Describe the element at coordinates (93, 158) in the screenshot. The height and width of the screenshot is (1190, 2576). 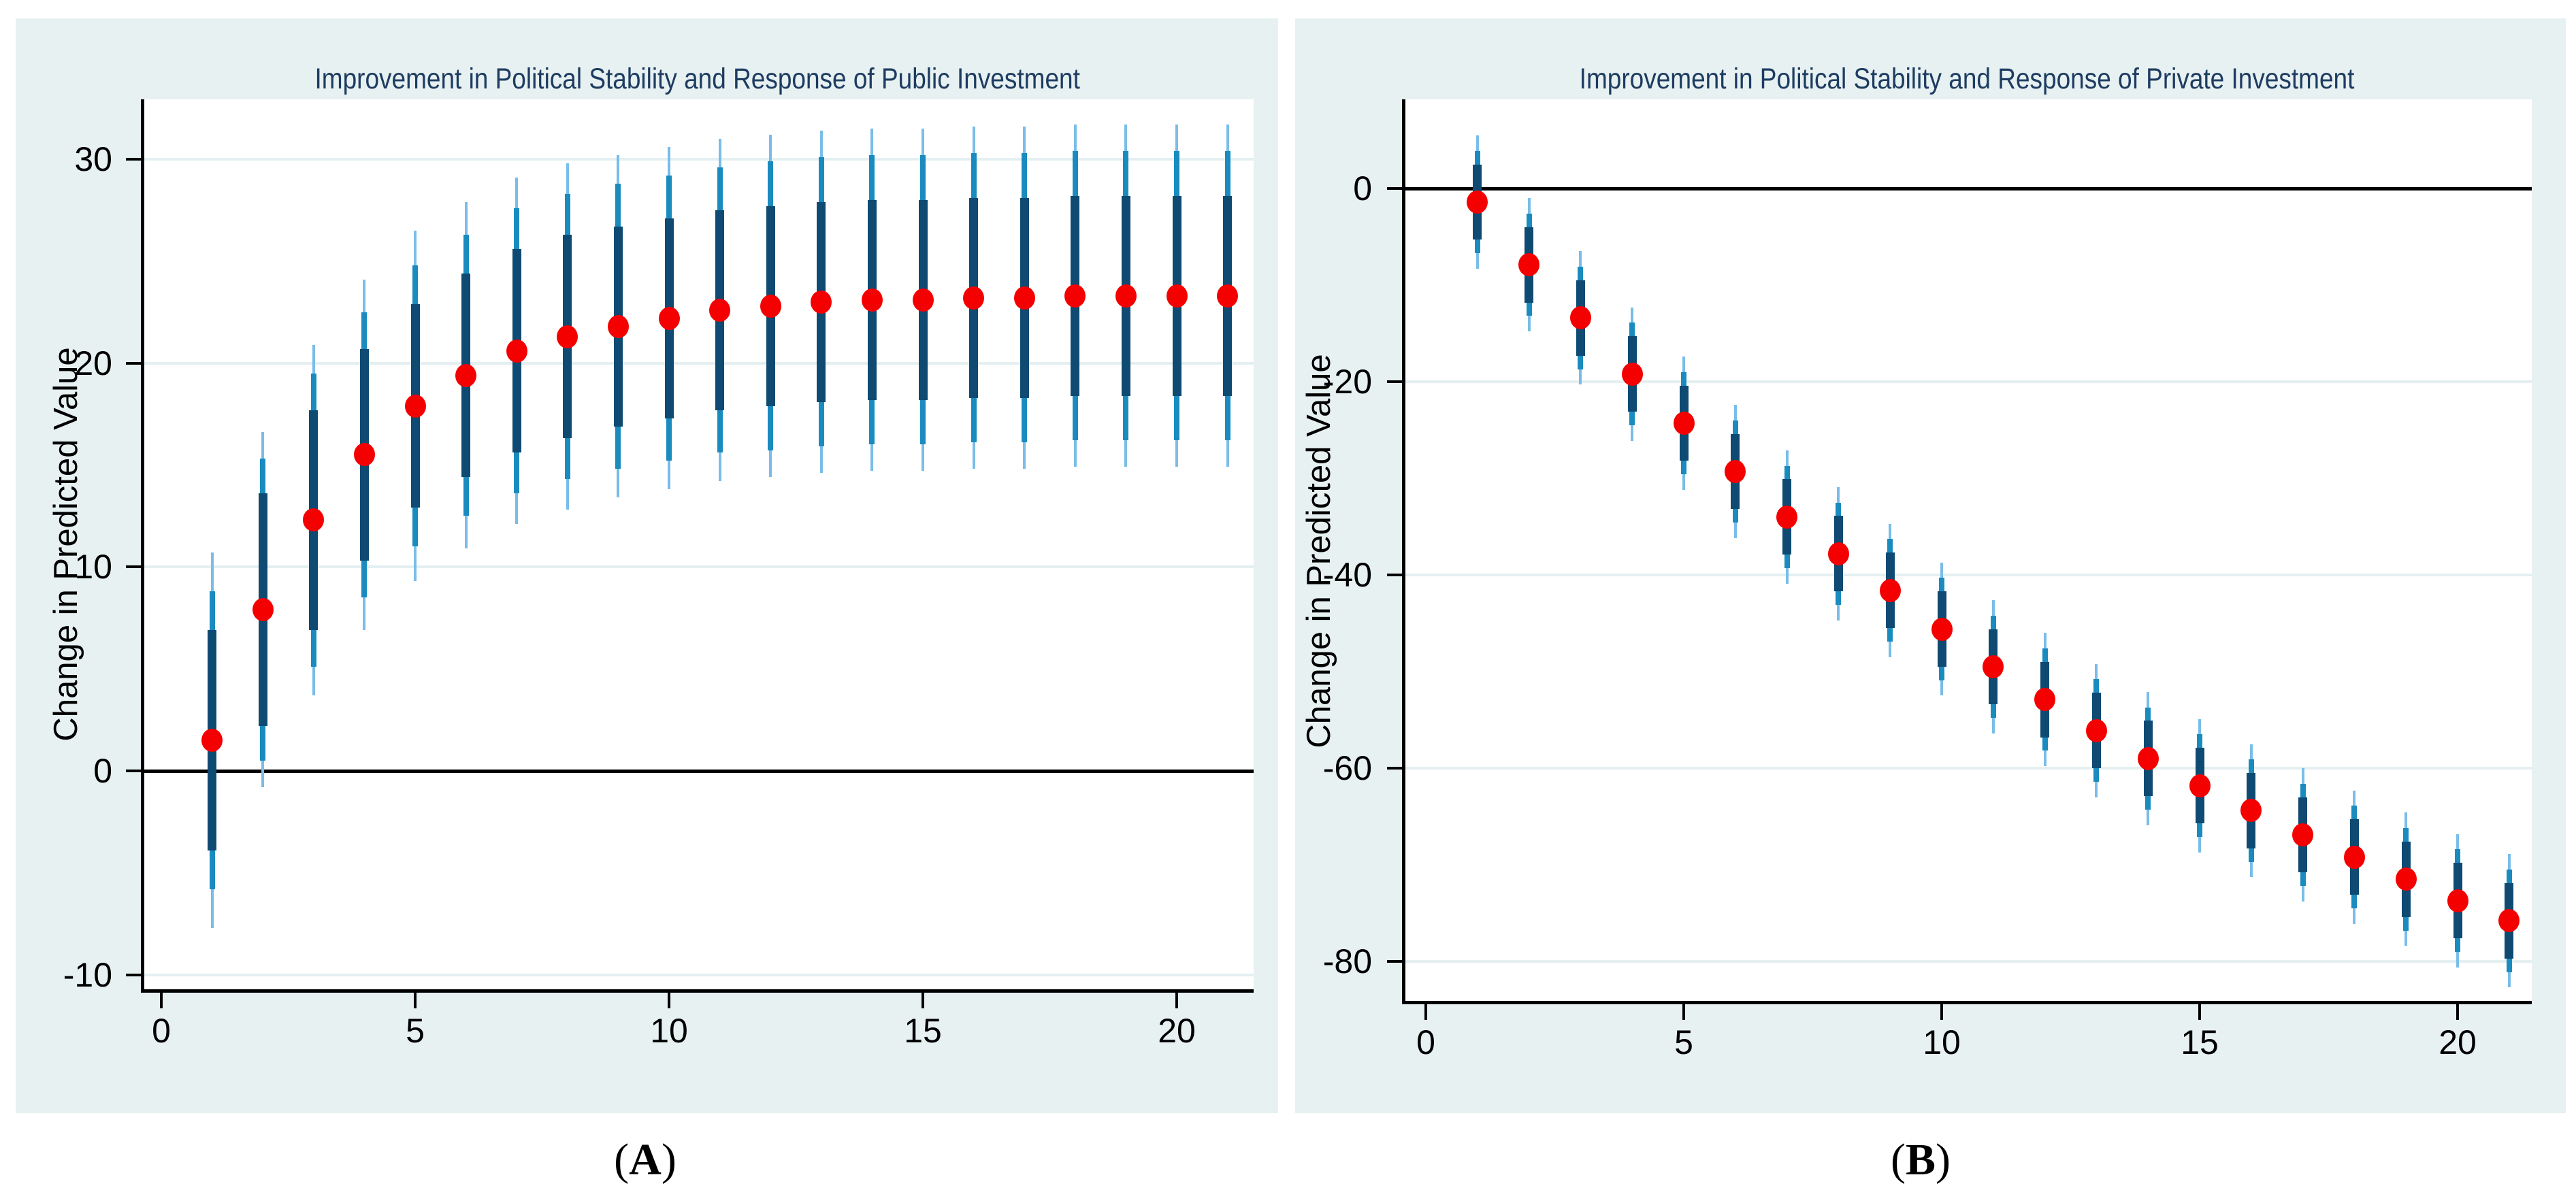
I see `y-tick-label: 30` at that location.